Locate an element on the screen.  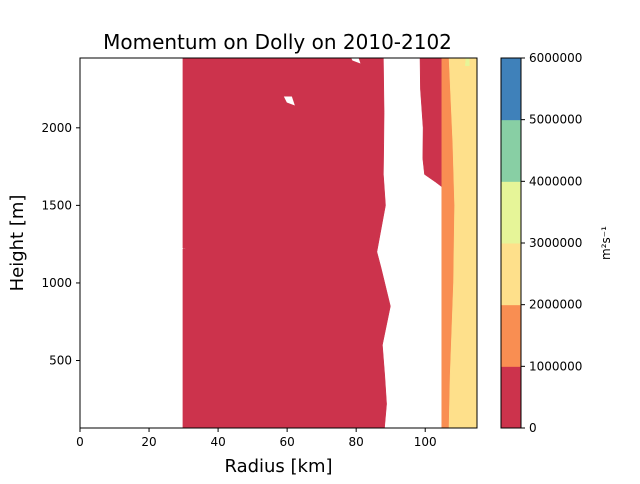
colorbar-tick-label: 3000000 is located at coordinates (555, 243).